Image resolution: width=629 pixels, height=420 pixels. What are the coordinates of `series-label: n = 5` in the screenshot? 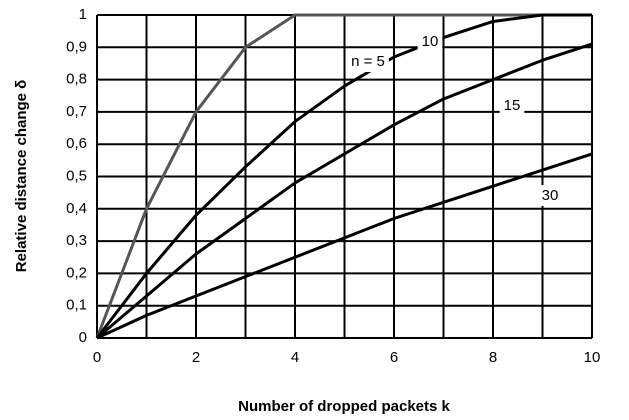 It's located at (368, 61).